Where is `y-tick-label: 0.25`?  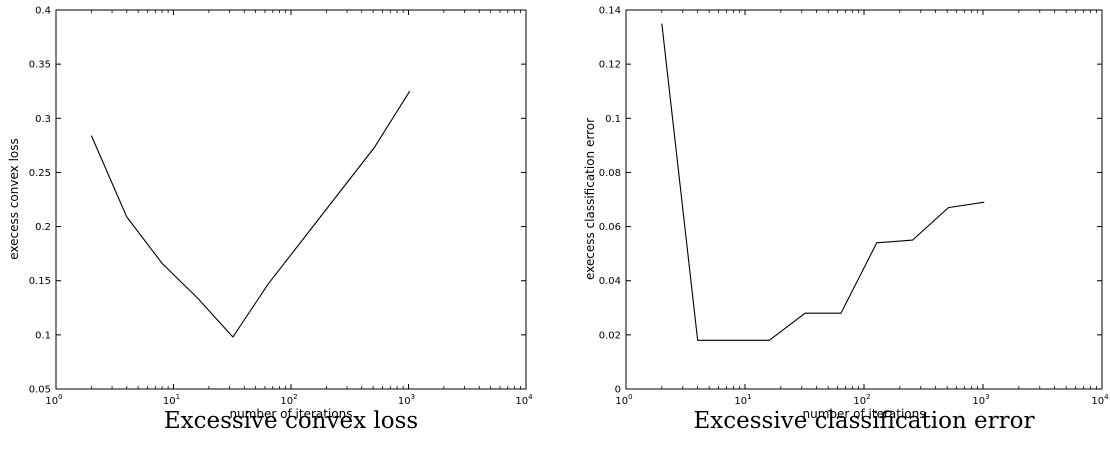 y-tick-label: 0.25 is located at coordinates (40, 173).